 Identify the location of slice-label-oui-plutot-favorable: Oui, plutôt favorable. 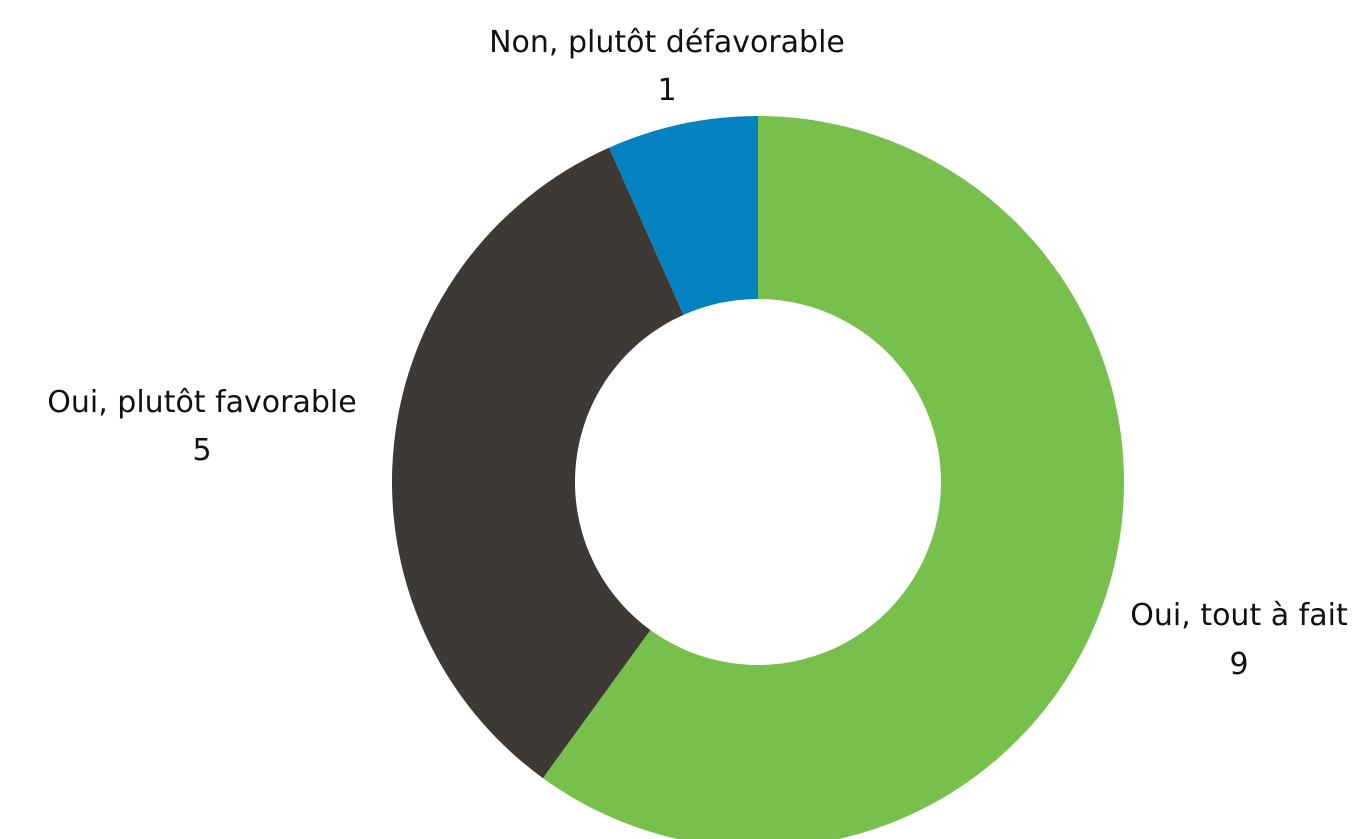
(201, 402).